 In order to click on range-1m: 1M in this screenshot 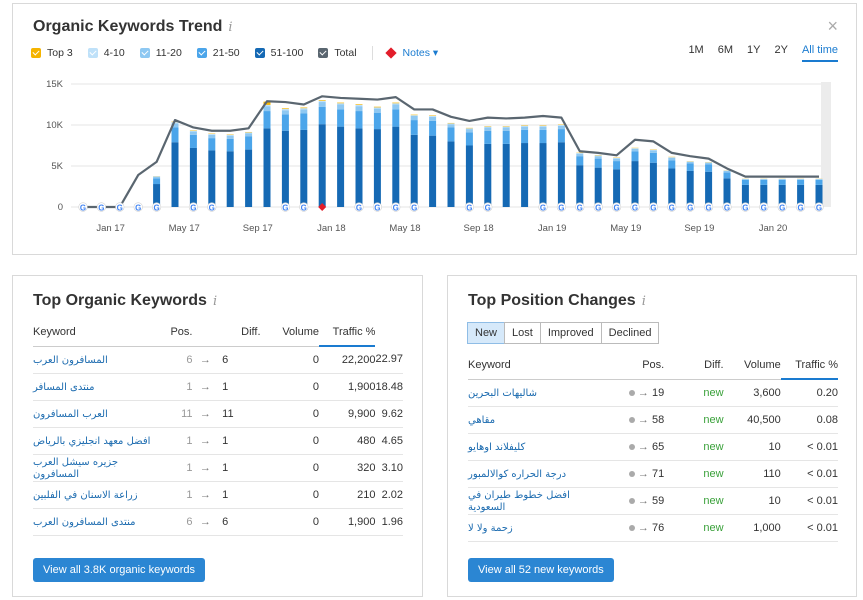, I will do `click(696, 50)`.